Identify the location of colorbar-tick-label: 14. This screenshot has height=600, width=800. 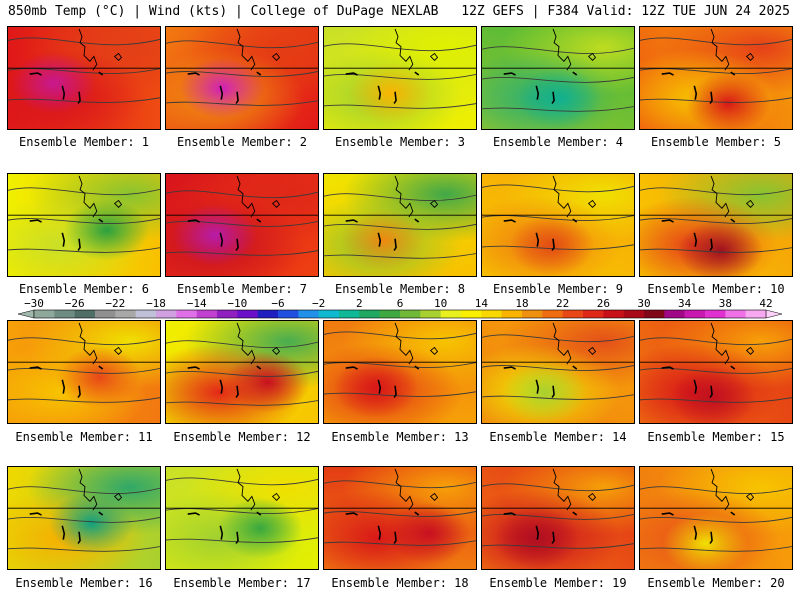
(482, 303).